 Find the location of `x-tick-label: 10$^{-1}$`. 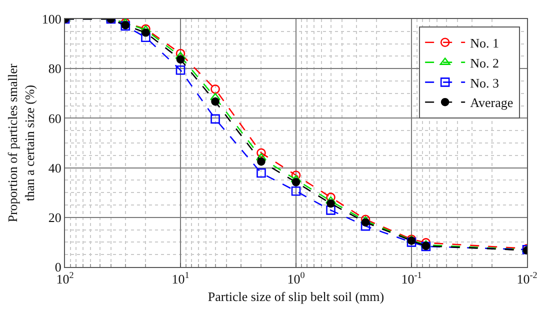

x-tick-label: 10$^{-1}$ is located at coordinates (411, 278).